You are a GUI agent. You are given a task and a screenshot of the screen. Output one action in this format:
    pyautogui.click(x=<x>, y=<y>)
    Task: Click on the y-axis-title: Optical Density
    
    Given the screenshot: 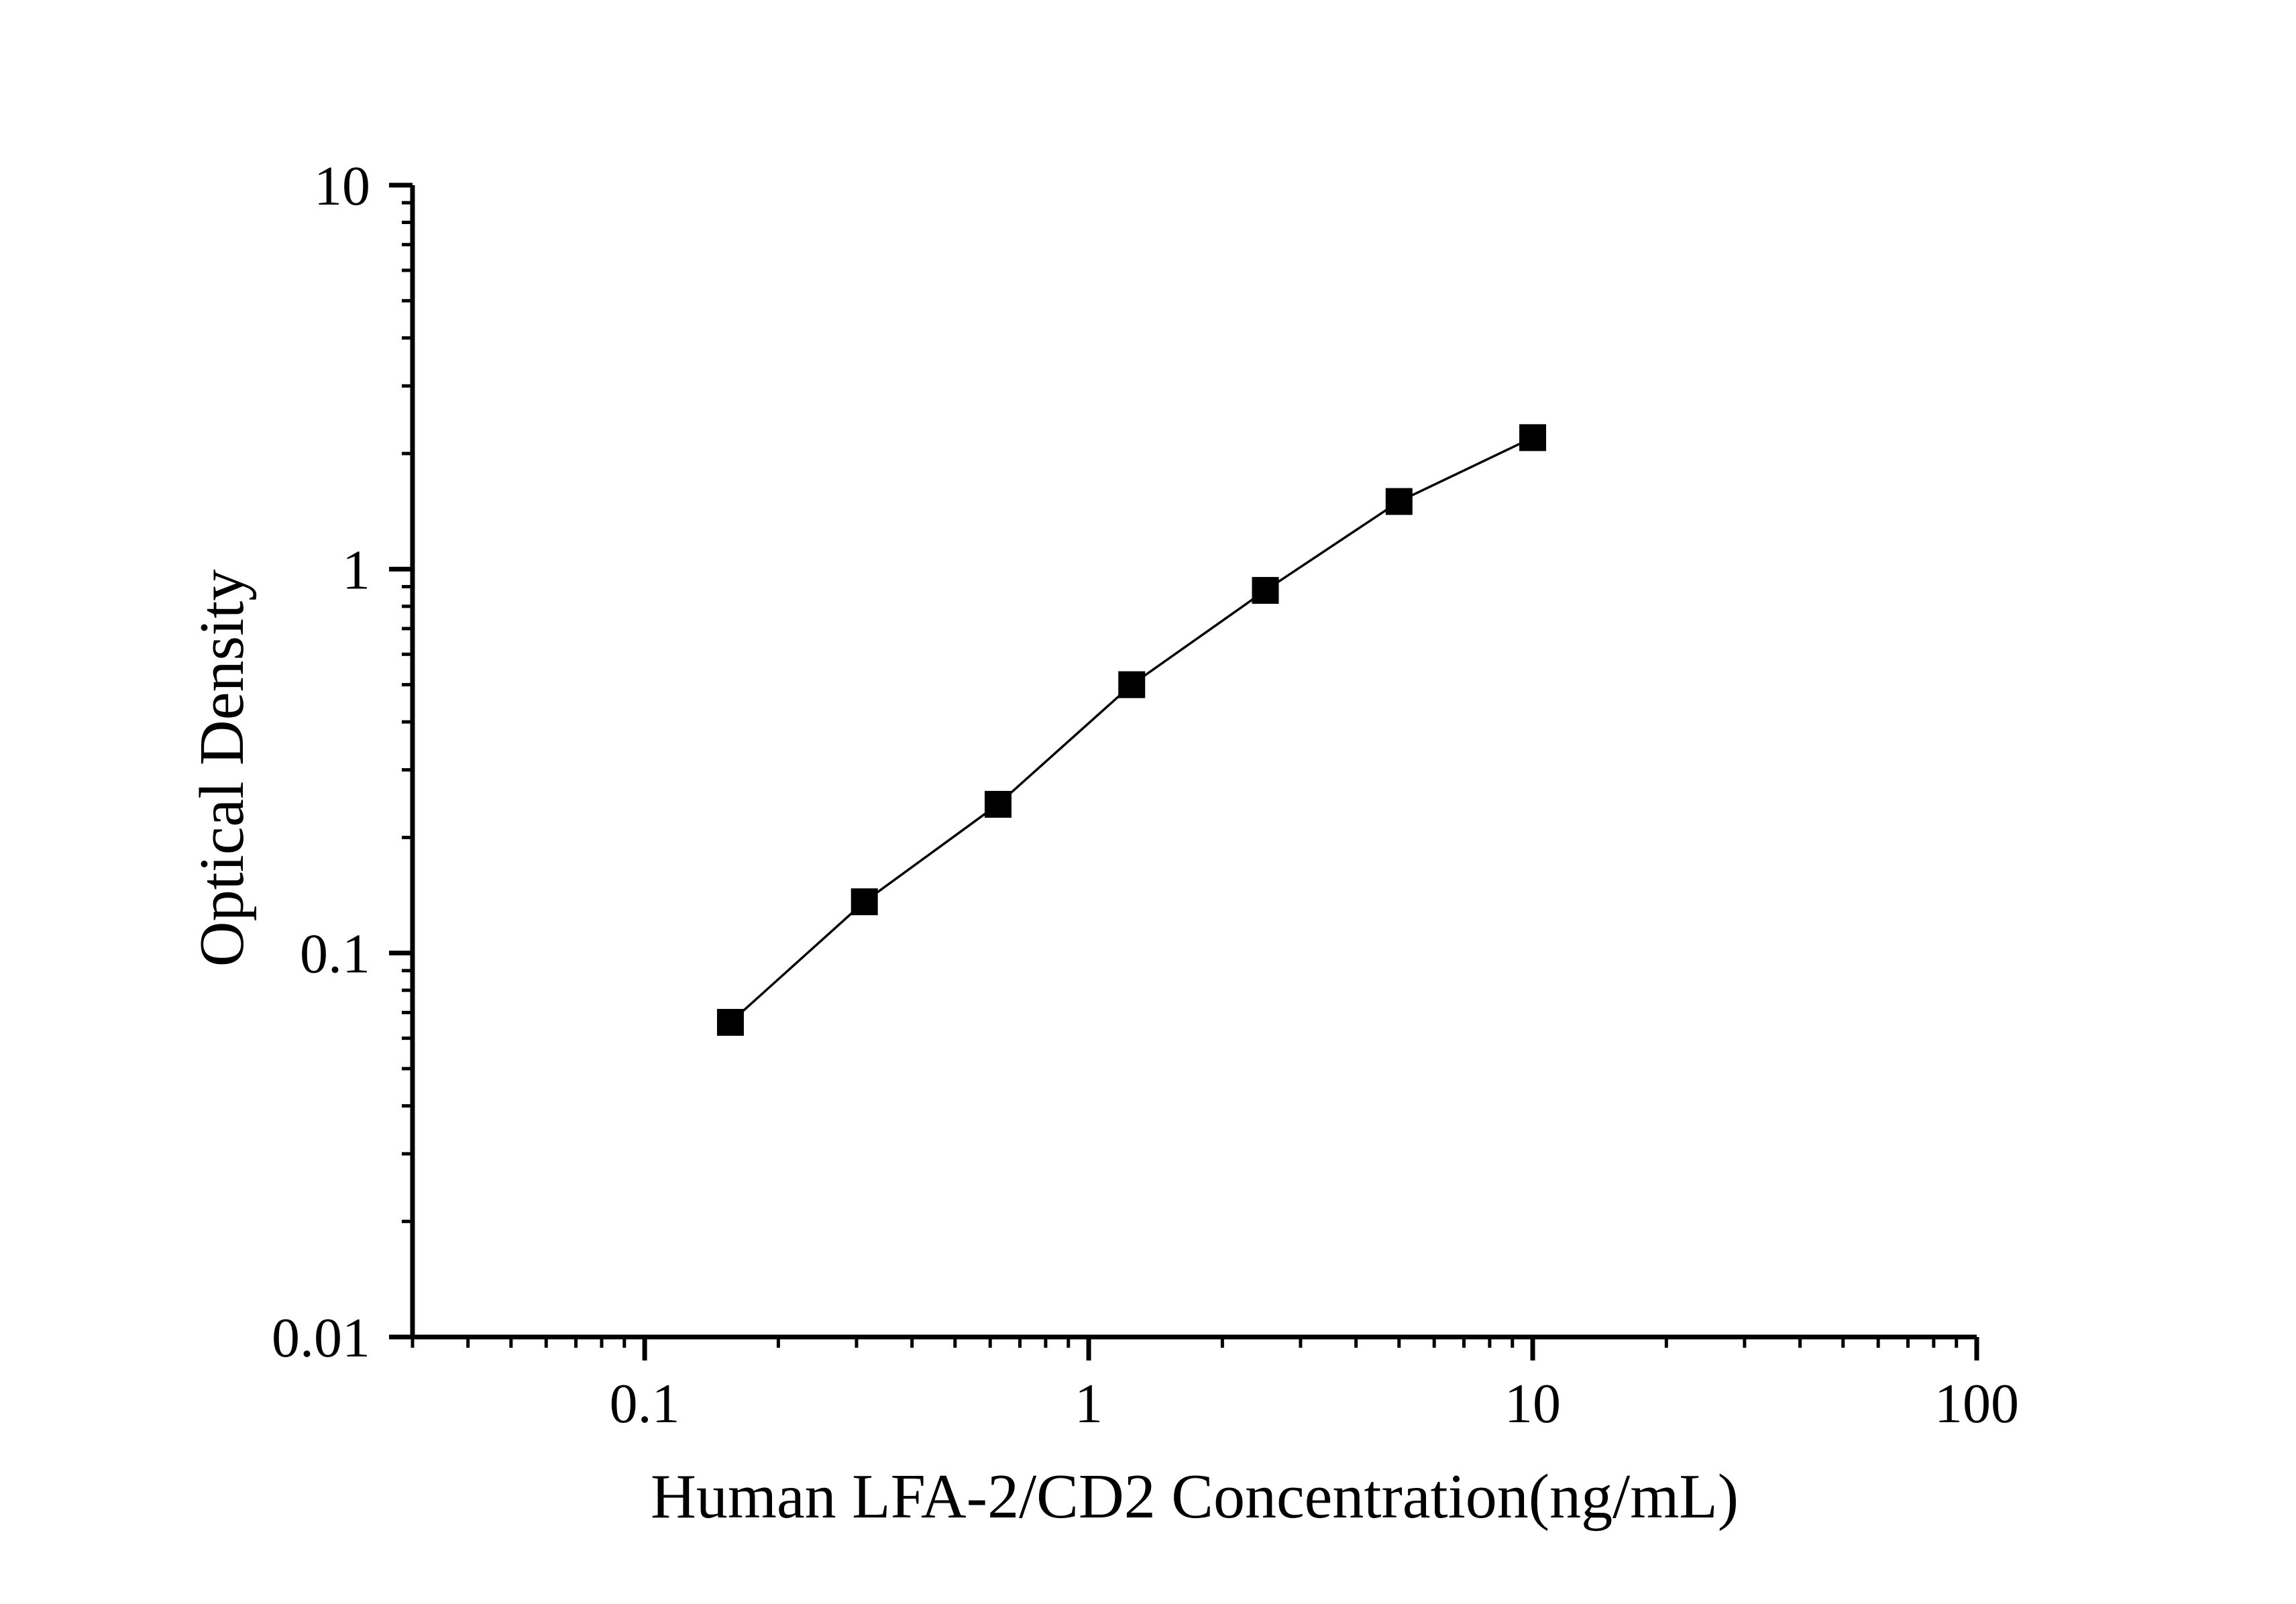 What is the action you would take?
    pyautogui.click(x=222, y=768)
    